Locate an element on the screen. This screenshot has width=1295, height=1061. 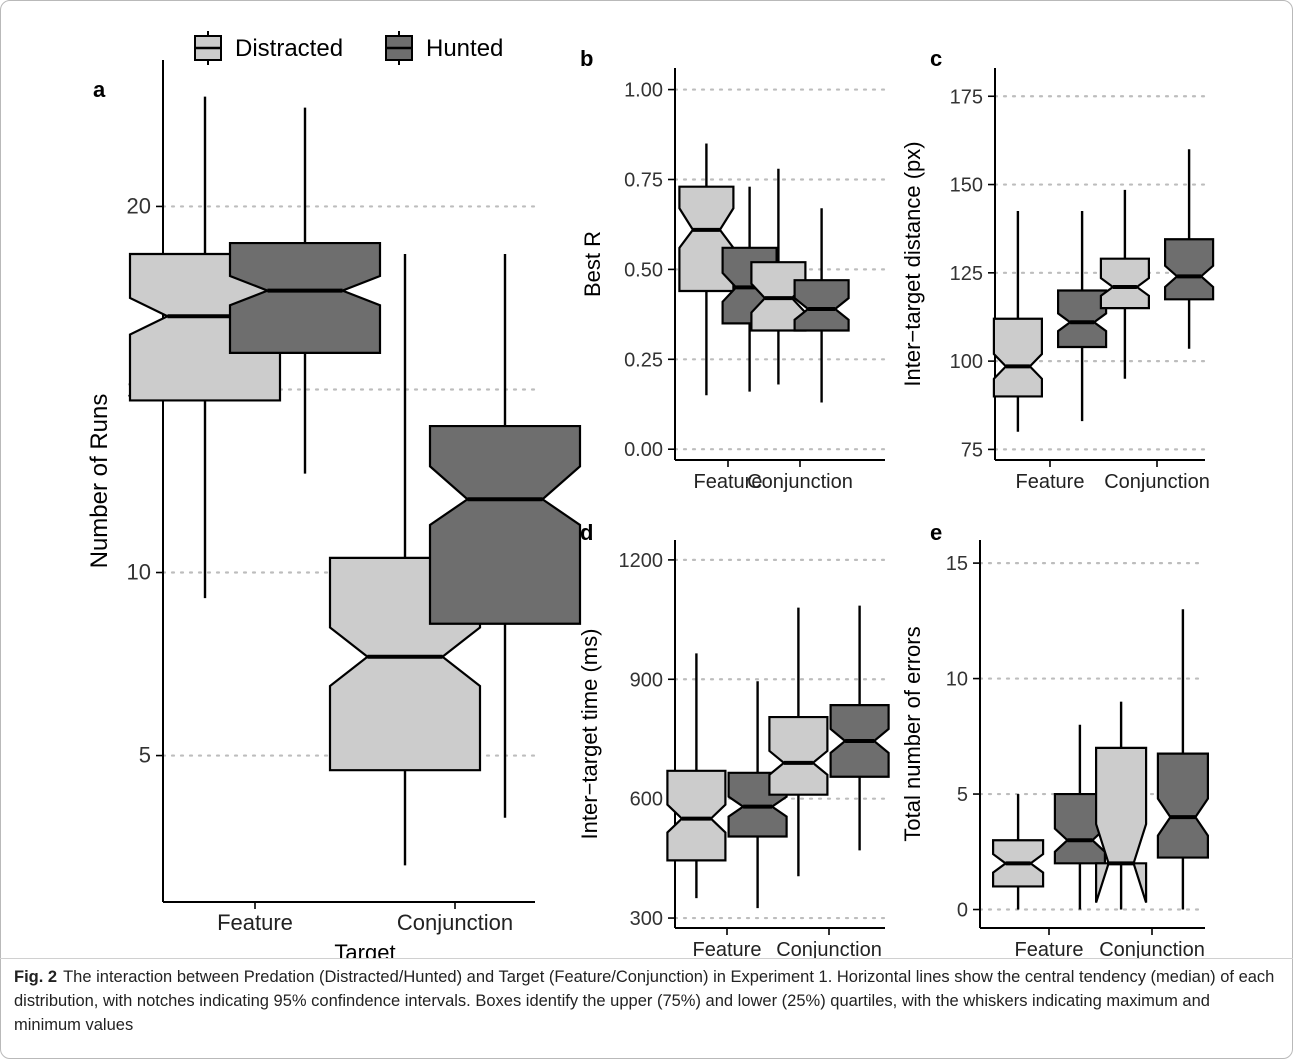
y-axis-label: Inter−target distance (px) is located at coordinates (912, 263).